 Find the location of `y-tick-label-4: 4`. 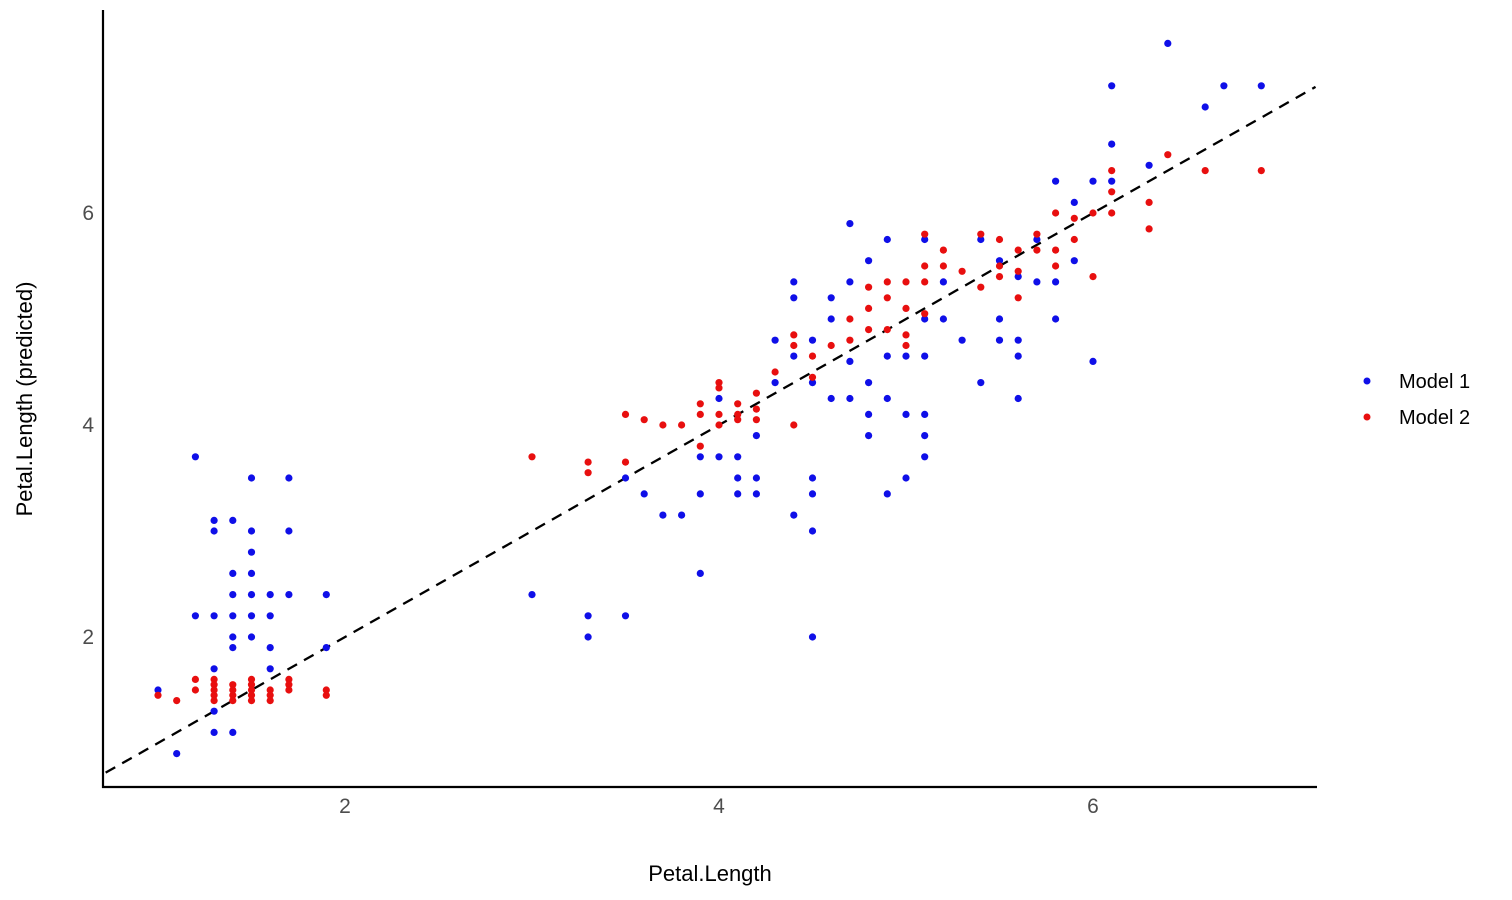

y-tick-label-4: 4 is located at coordinates (88, 425).